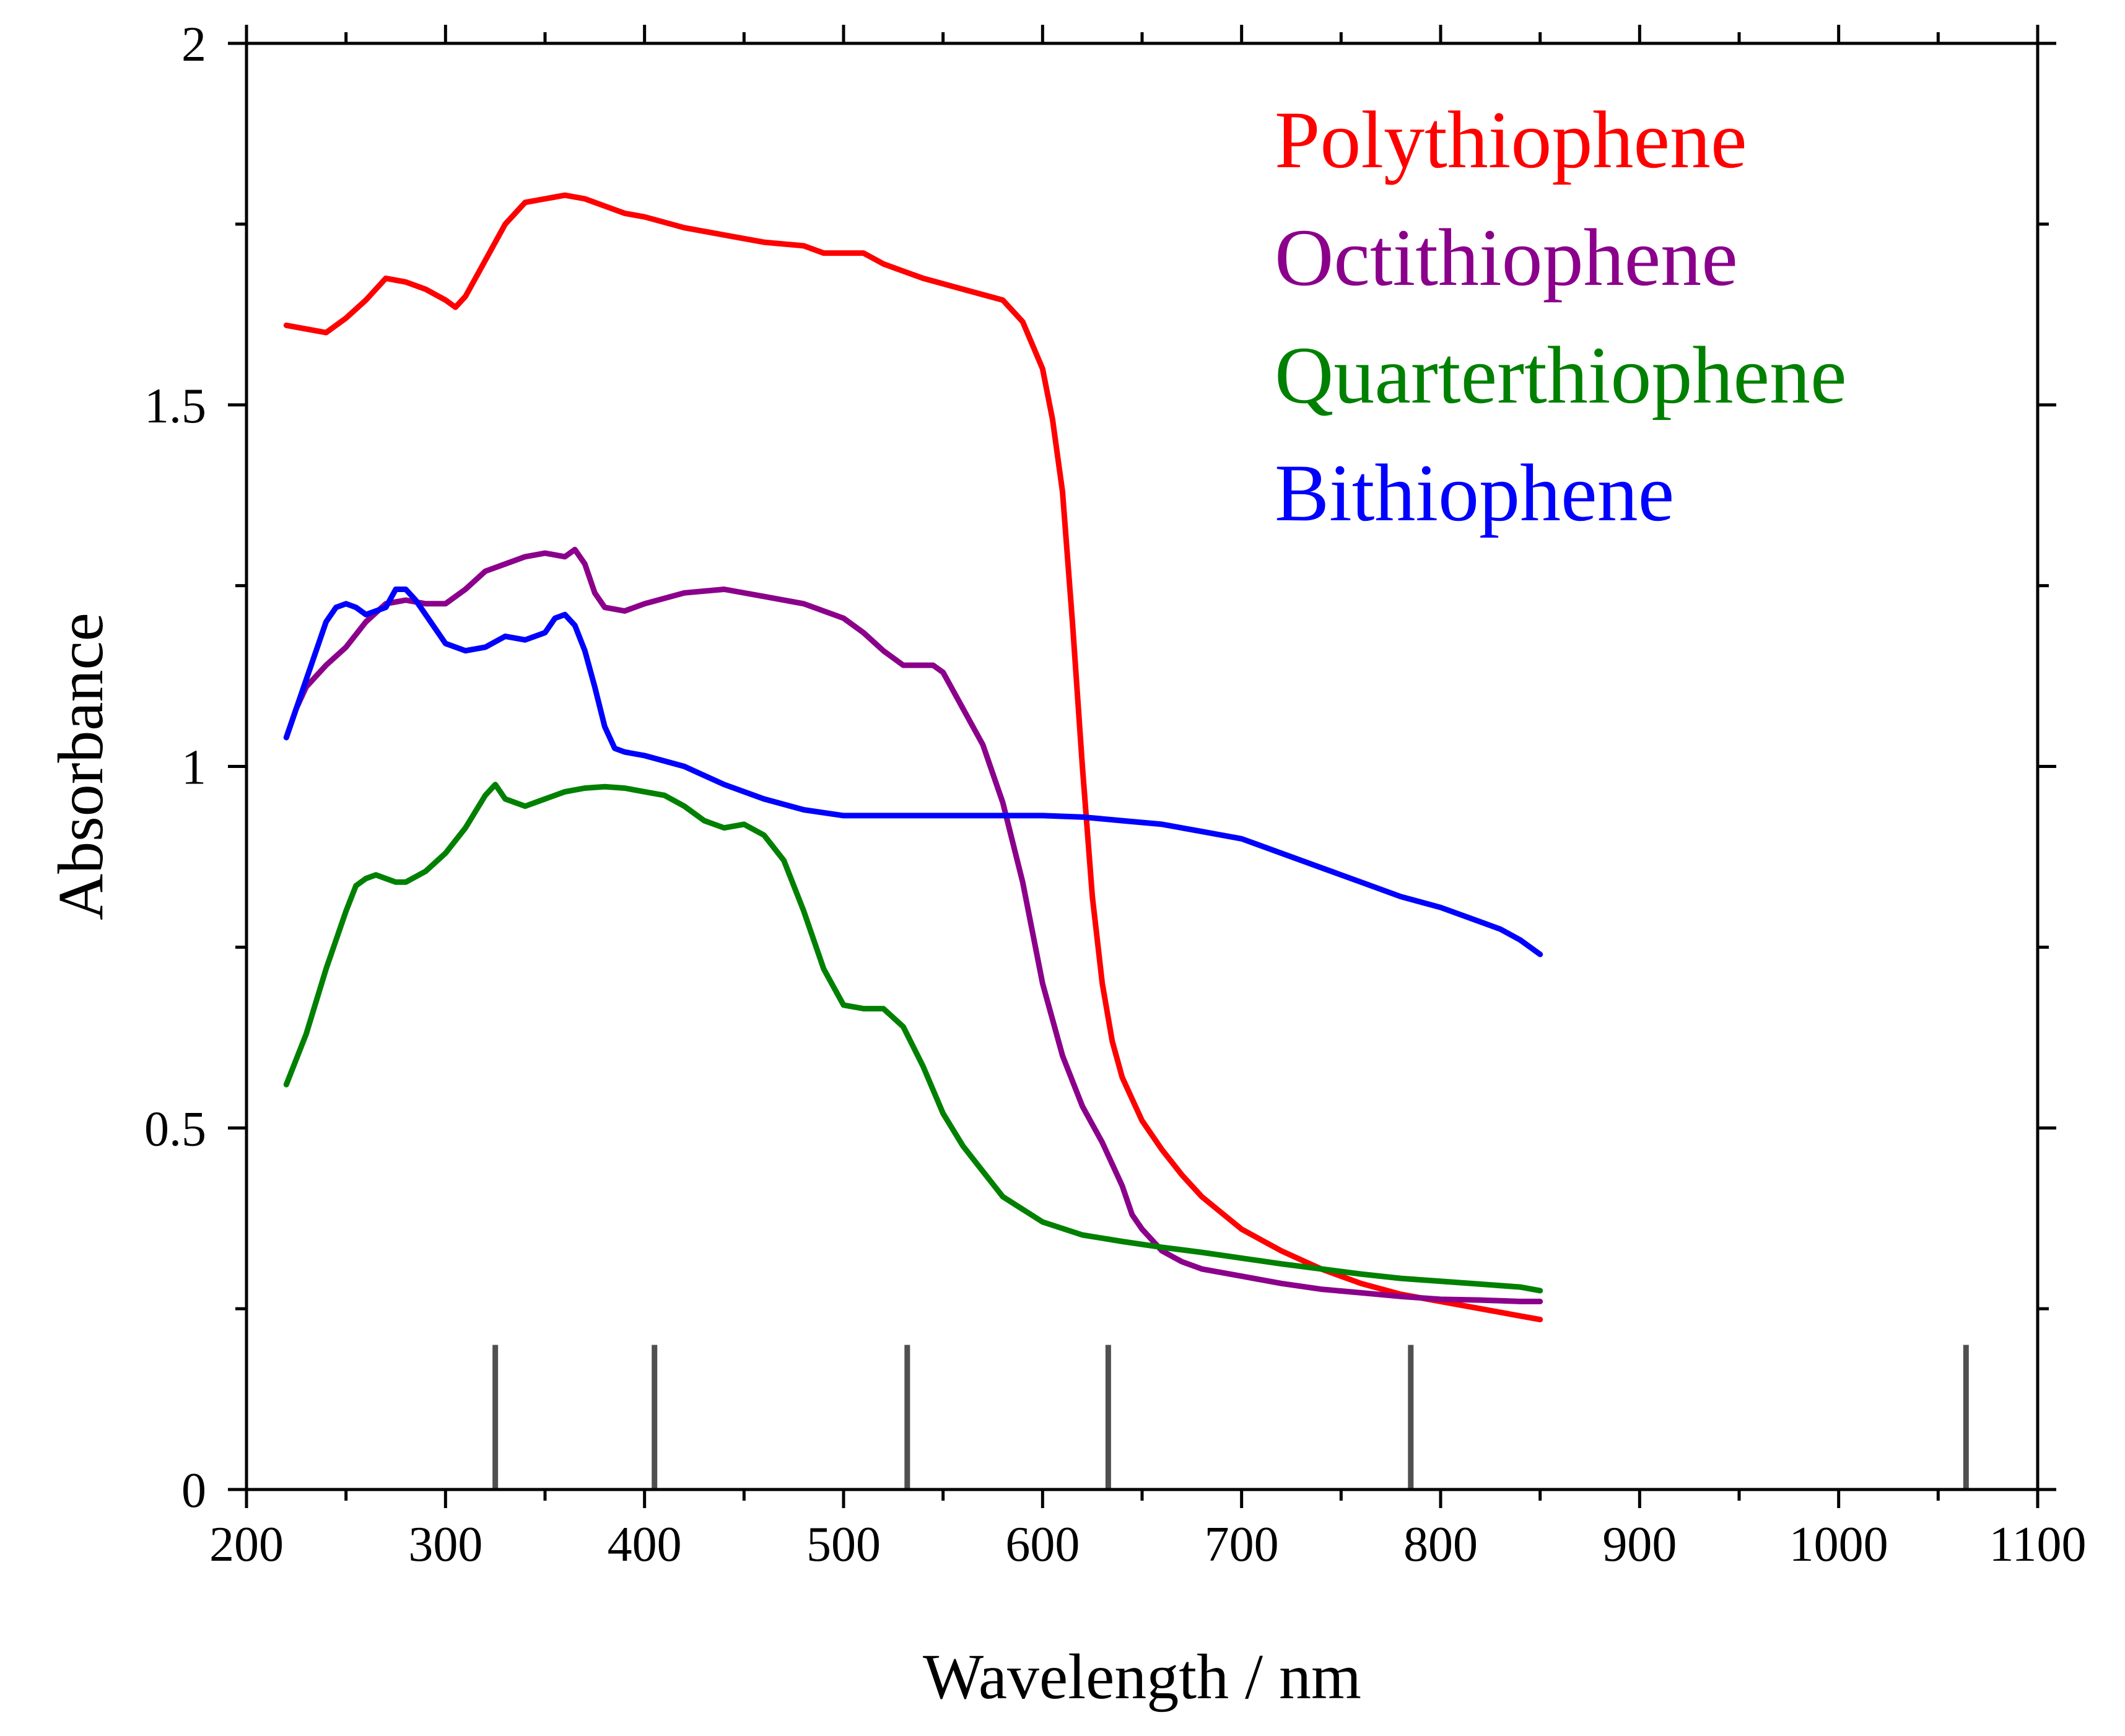  I want to click on y-tick-label-1: 1, so click(193, 768).